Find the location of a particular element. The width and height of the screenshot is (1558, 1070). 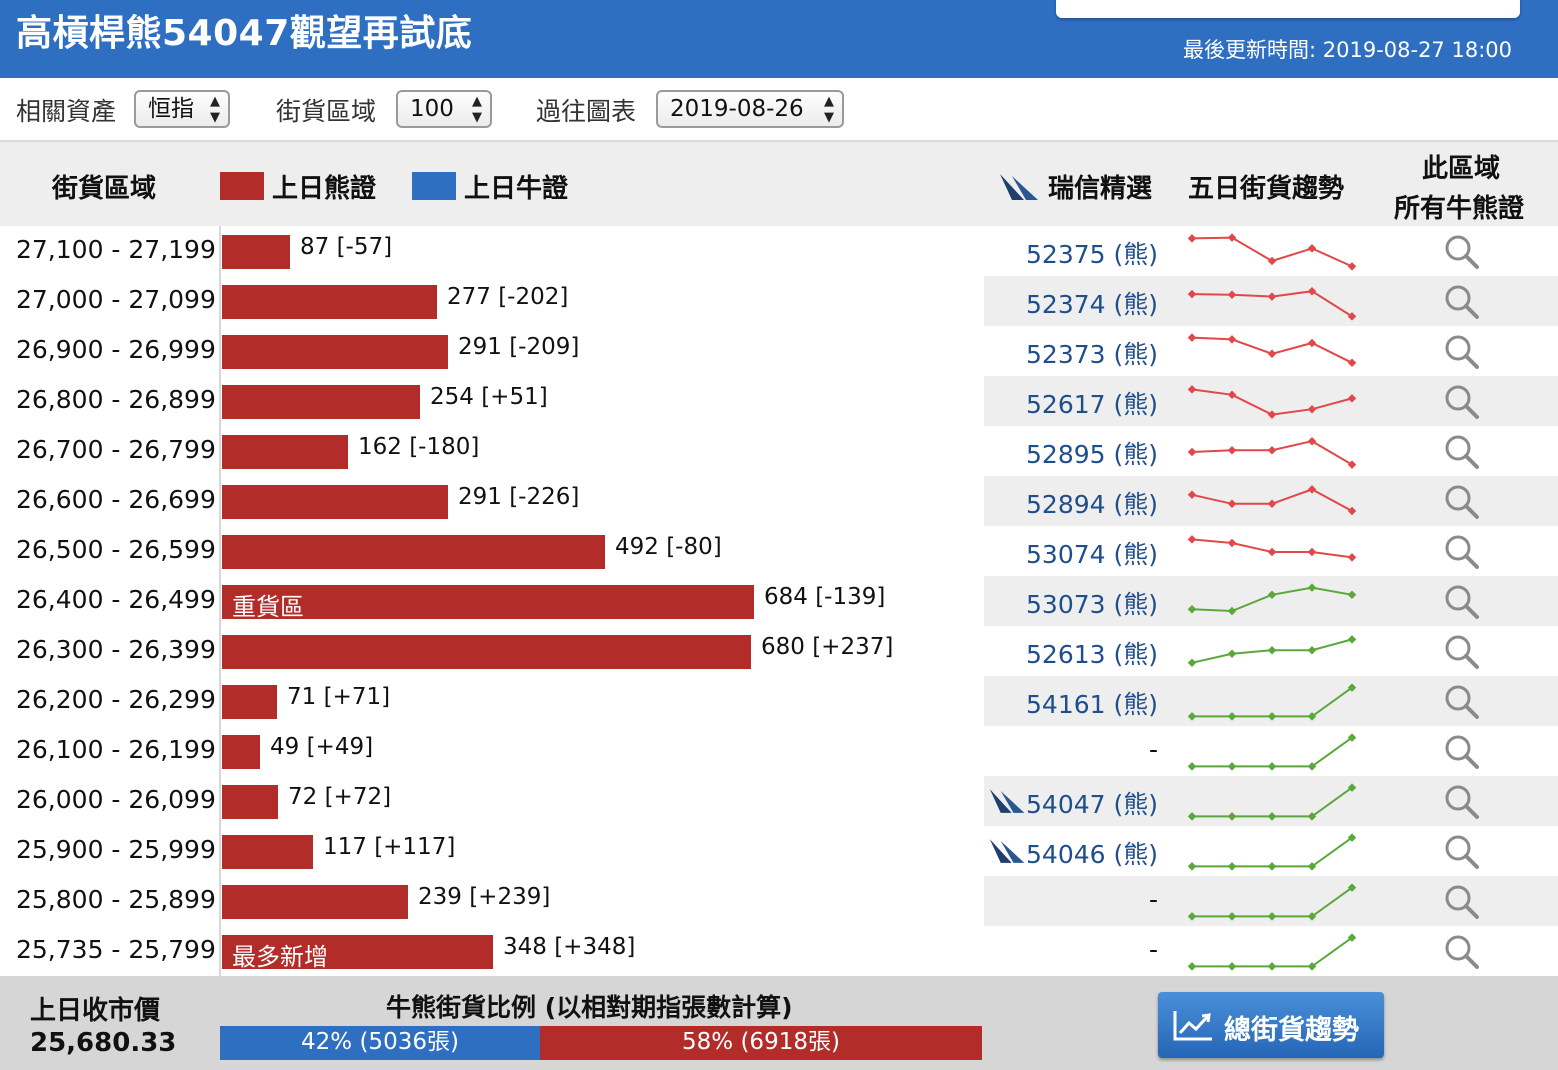

bear-volume-bar: 最多新增 is located at coordinates (357, 953).